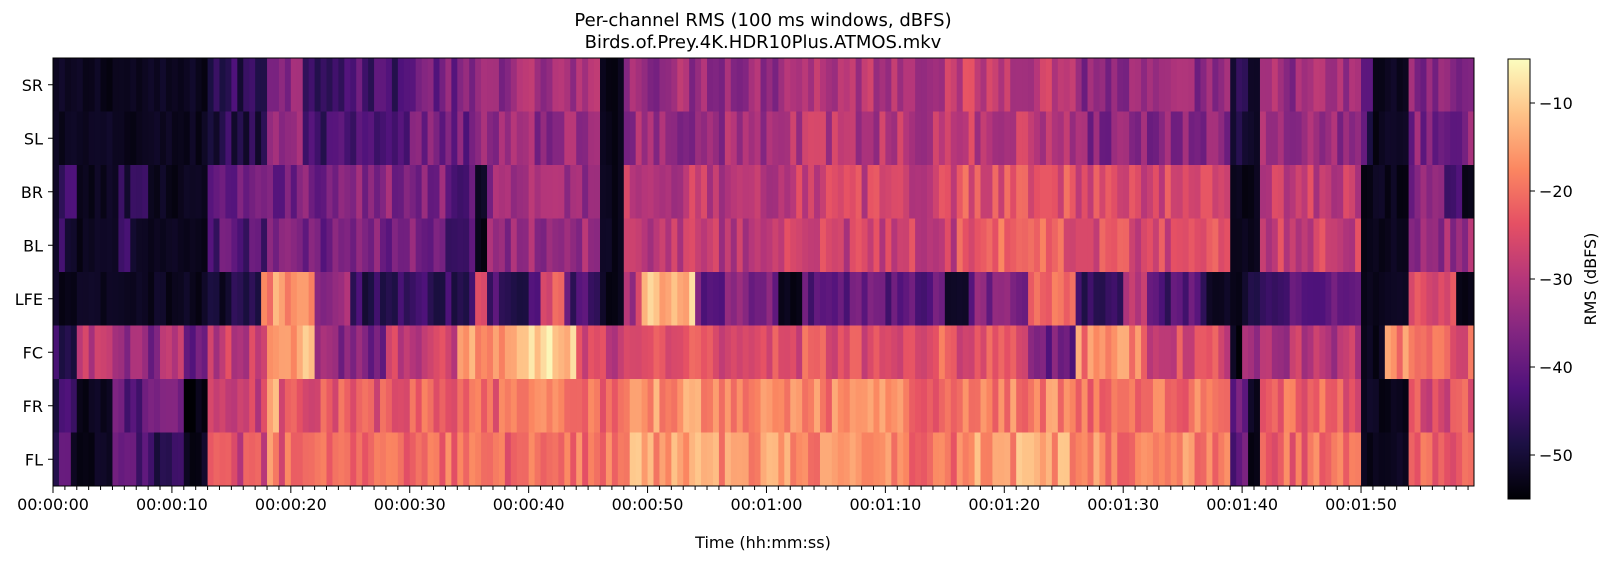 The image size is (1612, 564). I want to click on heatmap-row-lfe, so click(763, 299).